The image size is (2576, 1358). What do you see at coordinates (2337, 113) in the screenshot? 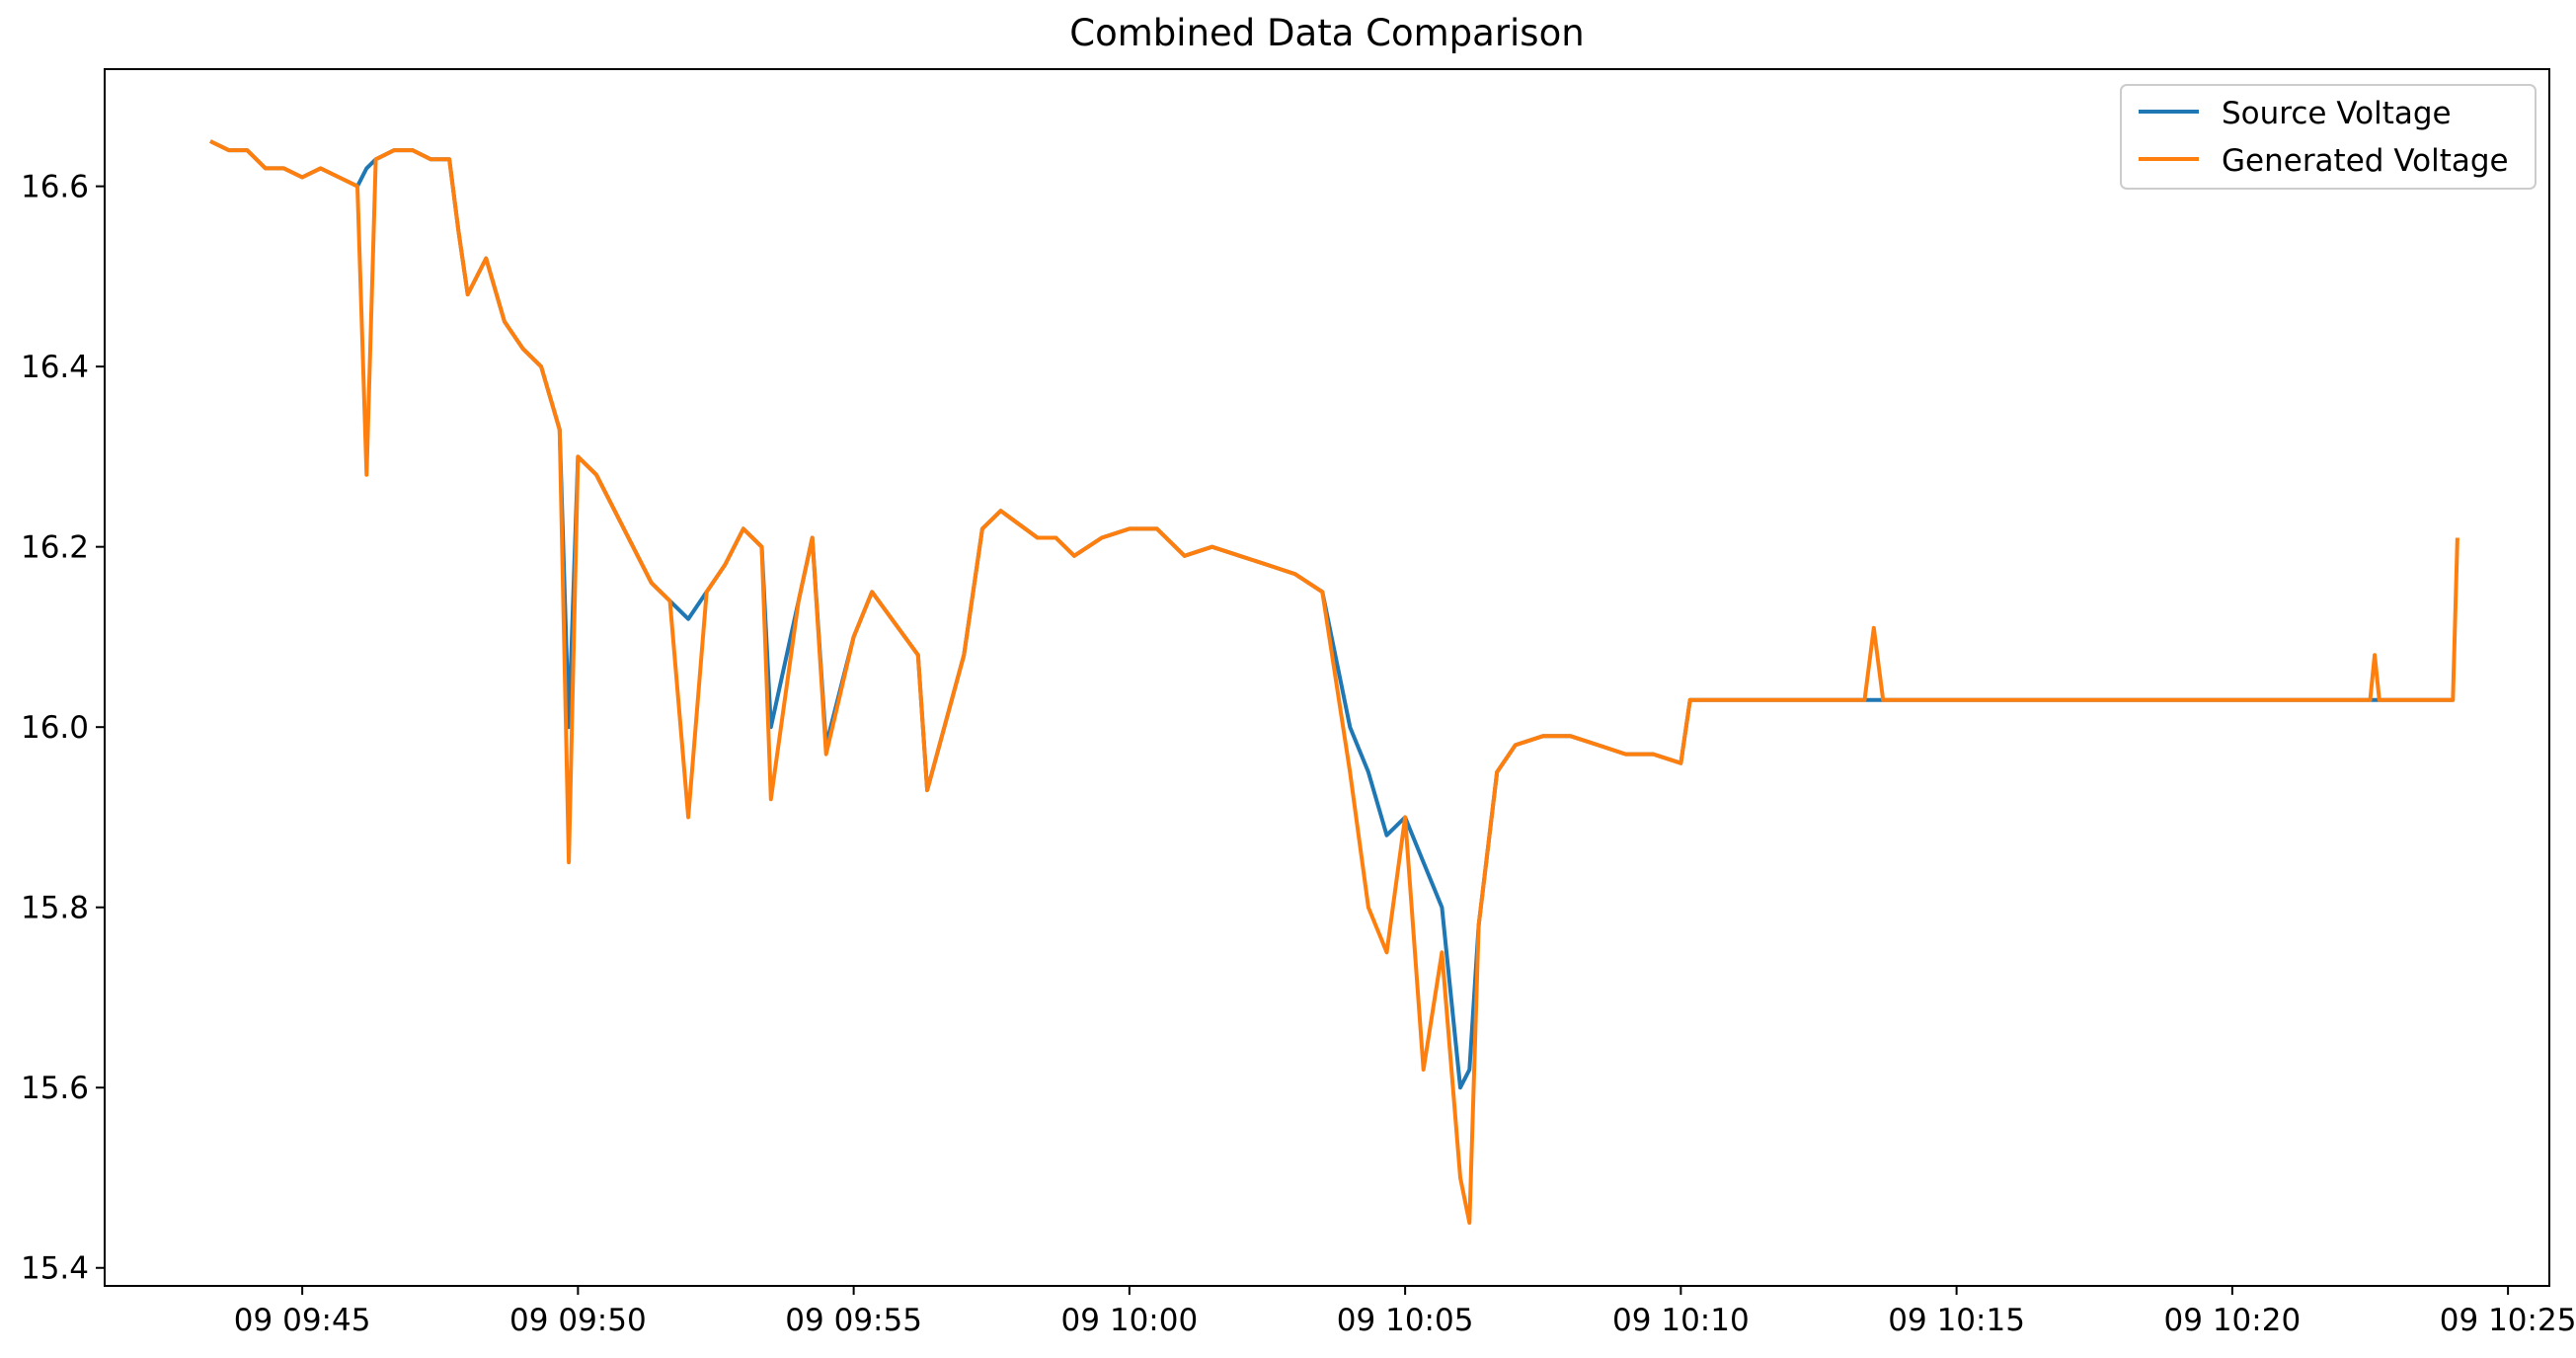
I see `legend-label-source-voltage: Source Voltage` at bounding box center [2337, 113].